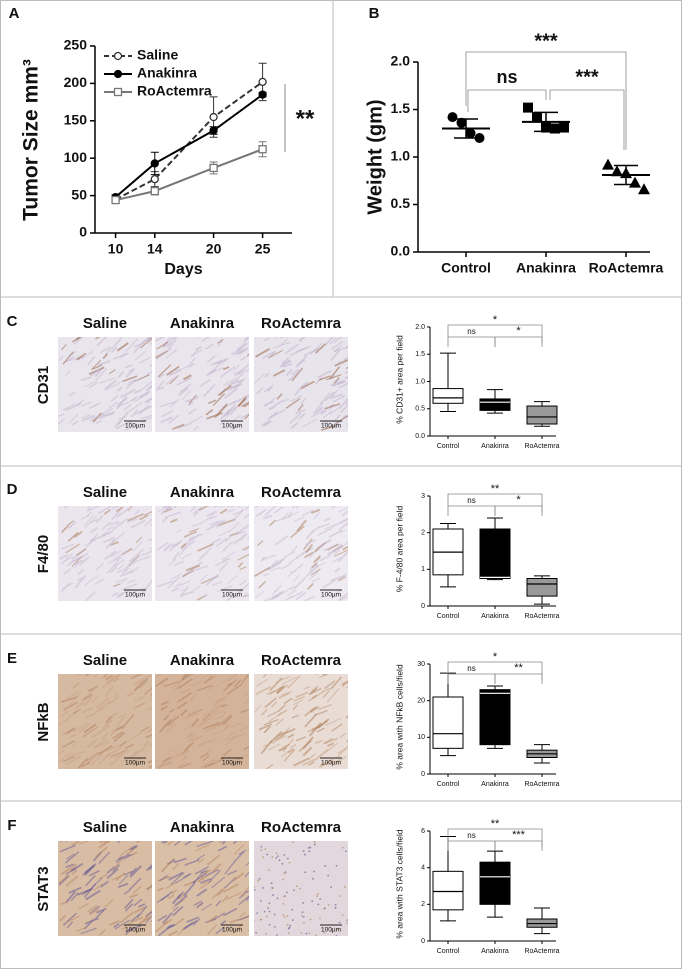  Describe the element at coordinates (301, 721) in the screenshot. I see `micrograph-texture` at that location.